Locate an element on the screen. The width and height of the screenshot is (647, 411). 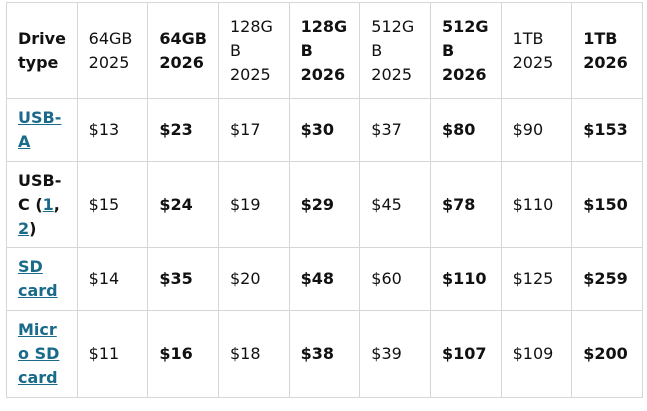
price-cell: $45 is located at coordinates (395, 204).